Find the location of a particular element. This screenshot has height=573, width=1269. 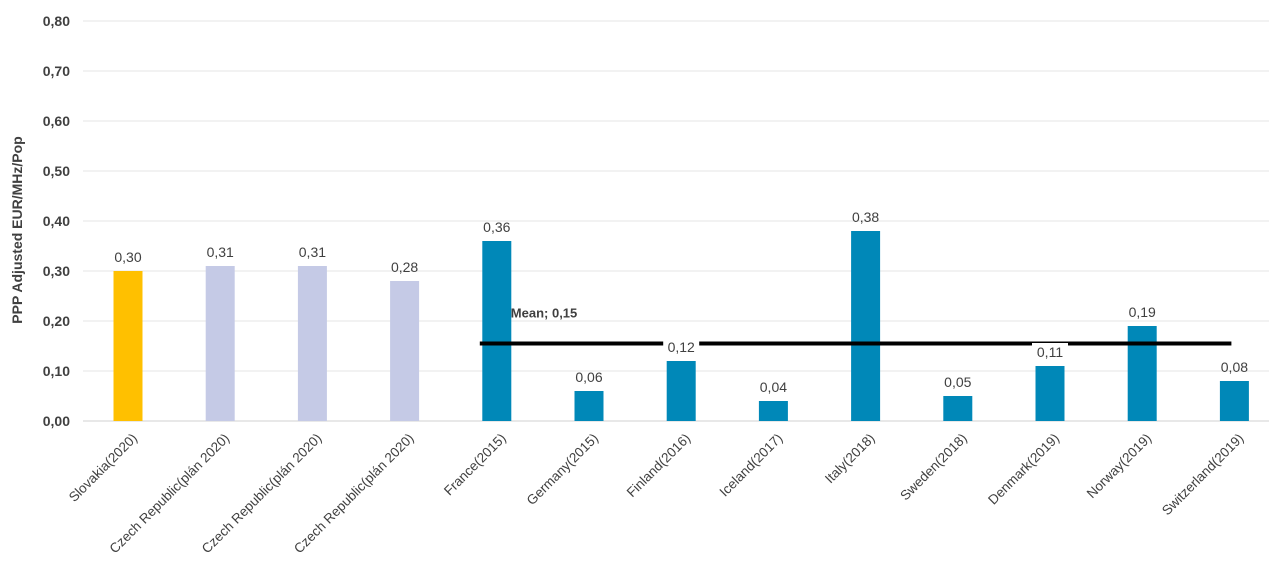

data-label: 0,11 is located at coordinates (1050, 352).